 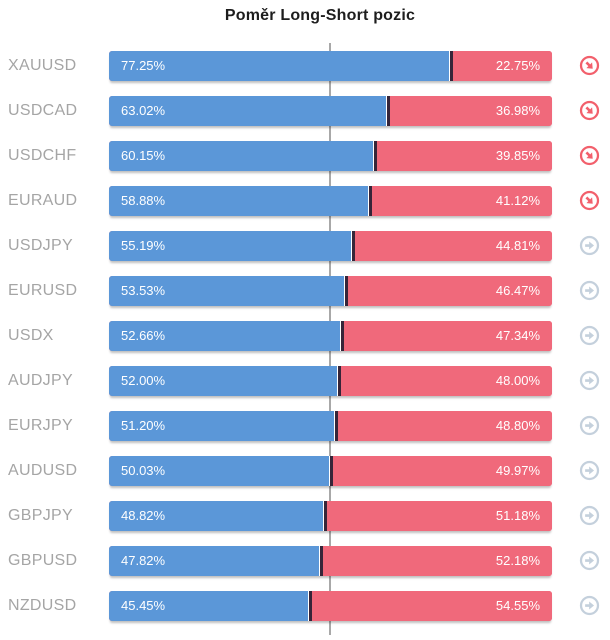 I want to click on long-short-bar: 51.20% 48.80%, so click(x=330, y=425).